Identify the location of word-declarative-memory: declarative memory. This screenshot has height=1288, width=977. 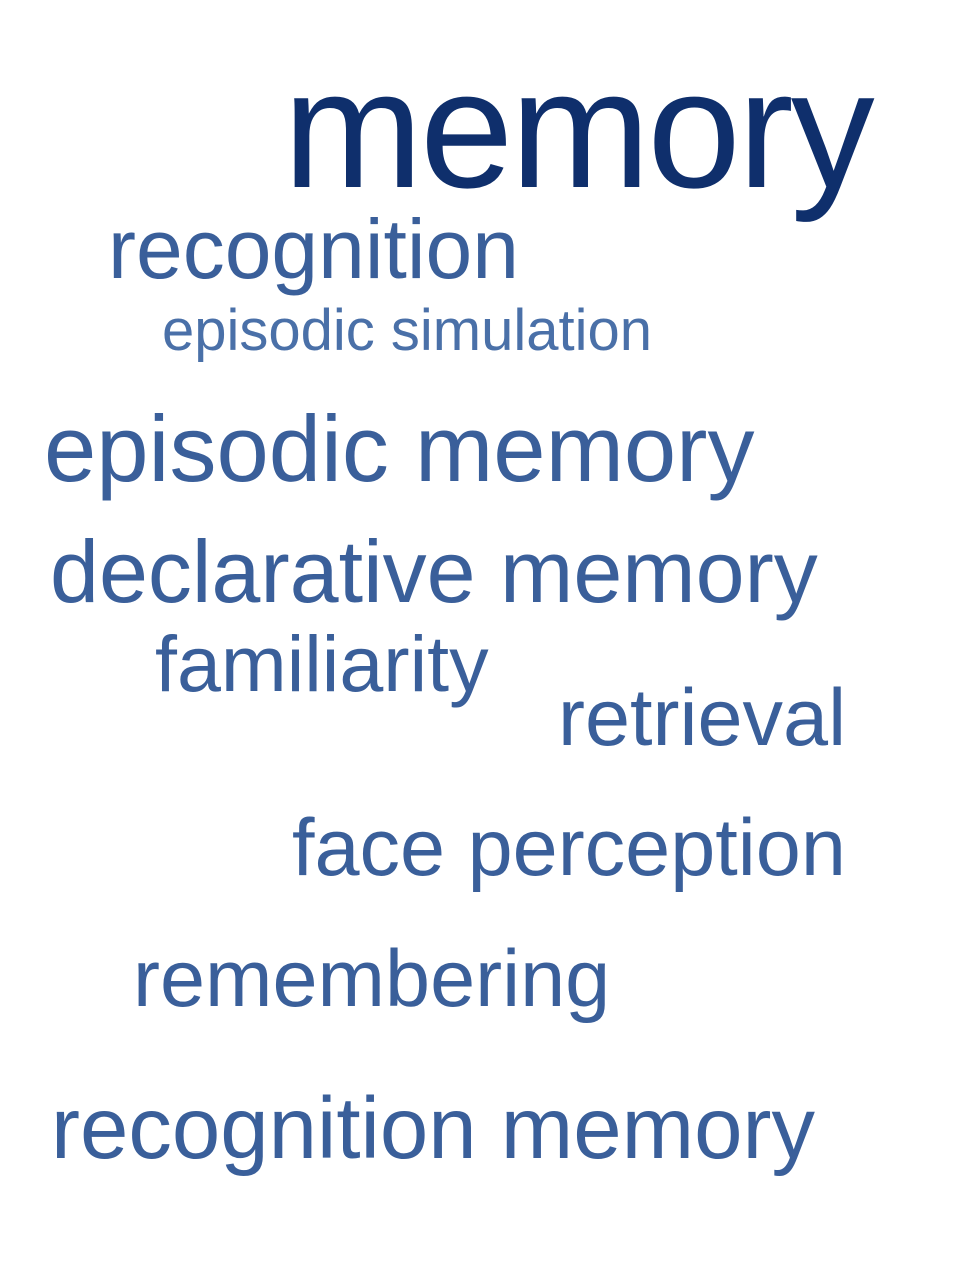
(434, 571).